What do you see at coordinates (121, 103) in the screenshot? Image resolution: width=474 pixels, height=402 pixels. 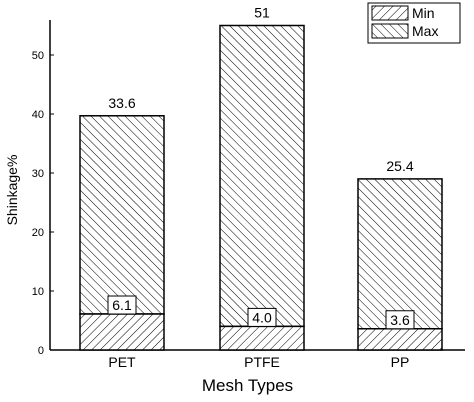 I see `max-value-label: 33.6` at bounding box center [121, 103].